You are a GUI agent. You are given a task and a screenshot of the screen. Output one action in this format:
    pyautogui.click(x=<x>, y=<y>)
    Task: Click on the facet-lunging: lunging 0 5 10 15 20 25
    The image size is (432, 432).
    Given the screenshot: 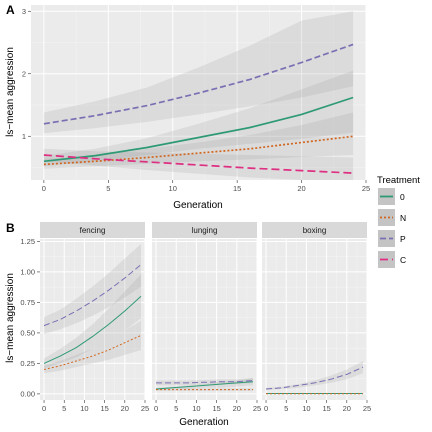 What is the action you would take?
    pyautogui.click(x=206, y=317)
    